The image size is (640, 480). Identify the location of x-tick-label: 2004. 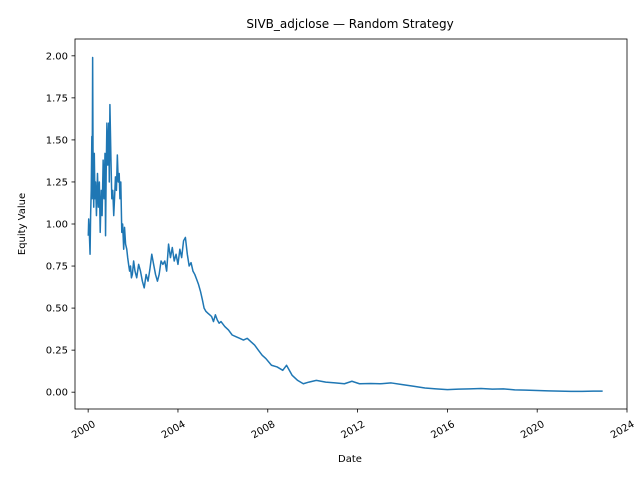
(174, 430).